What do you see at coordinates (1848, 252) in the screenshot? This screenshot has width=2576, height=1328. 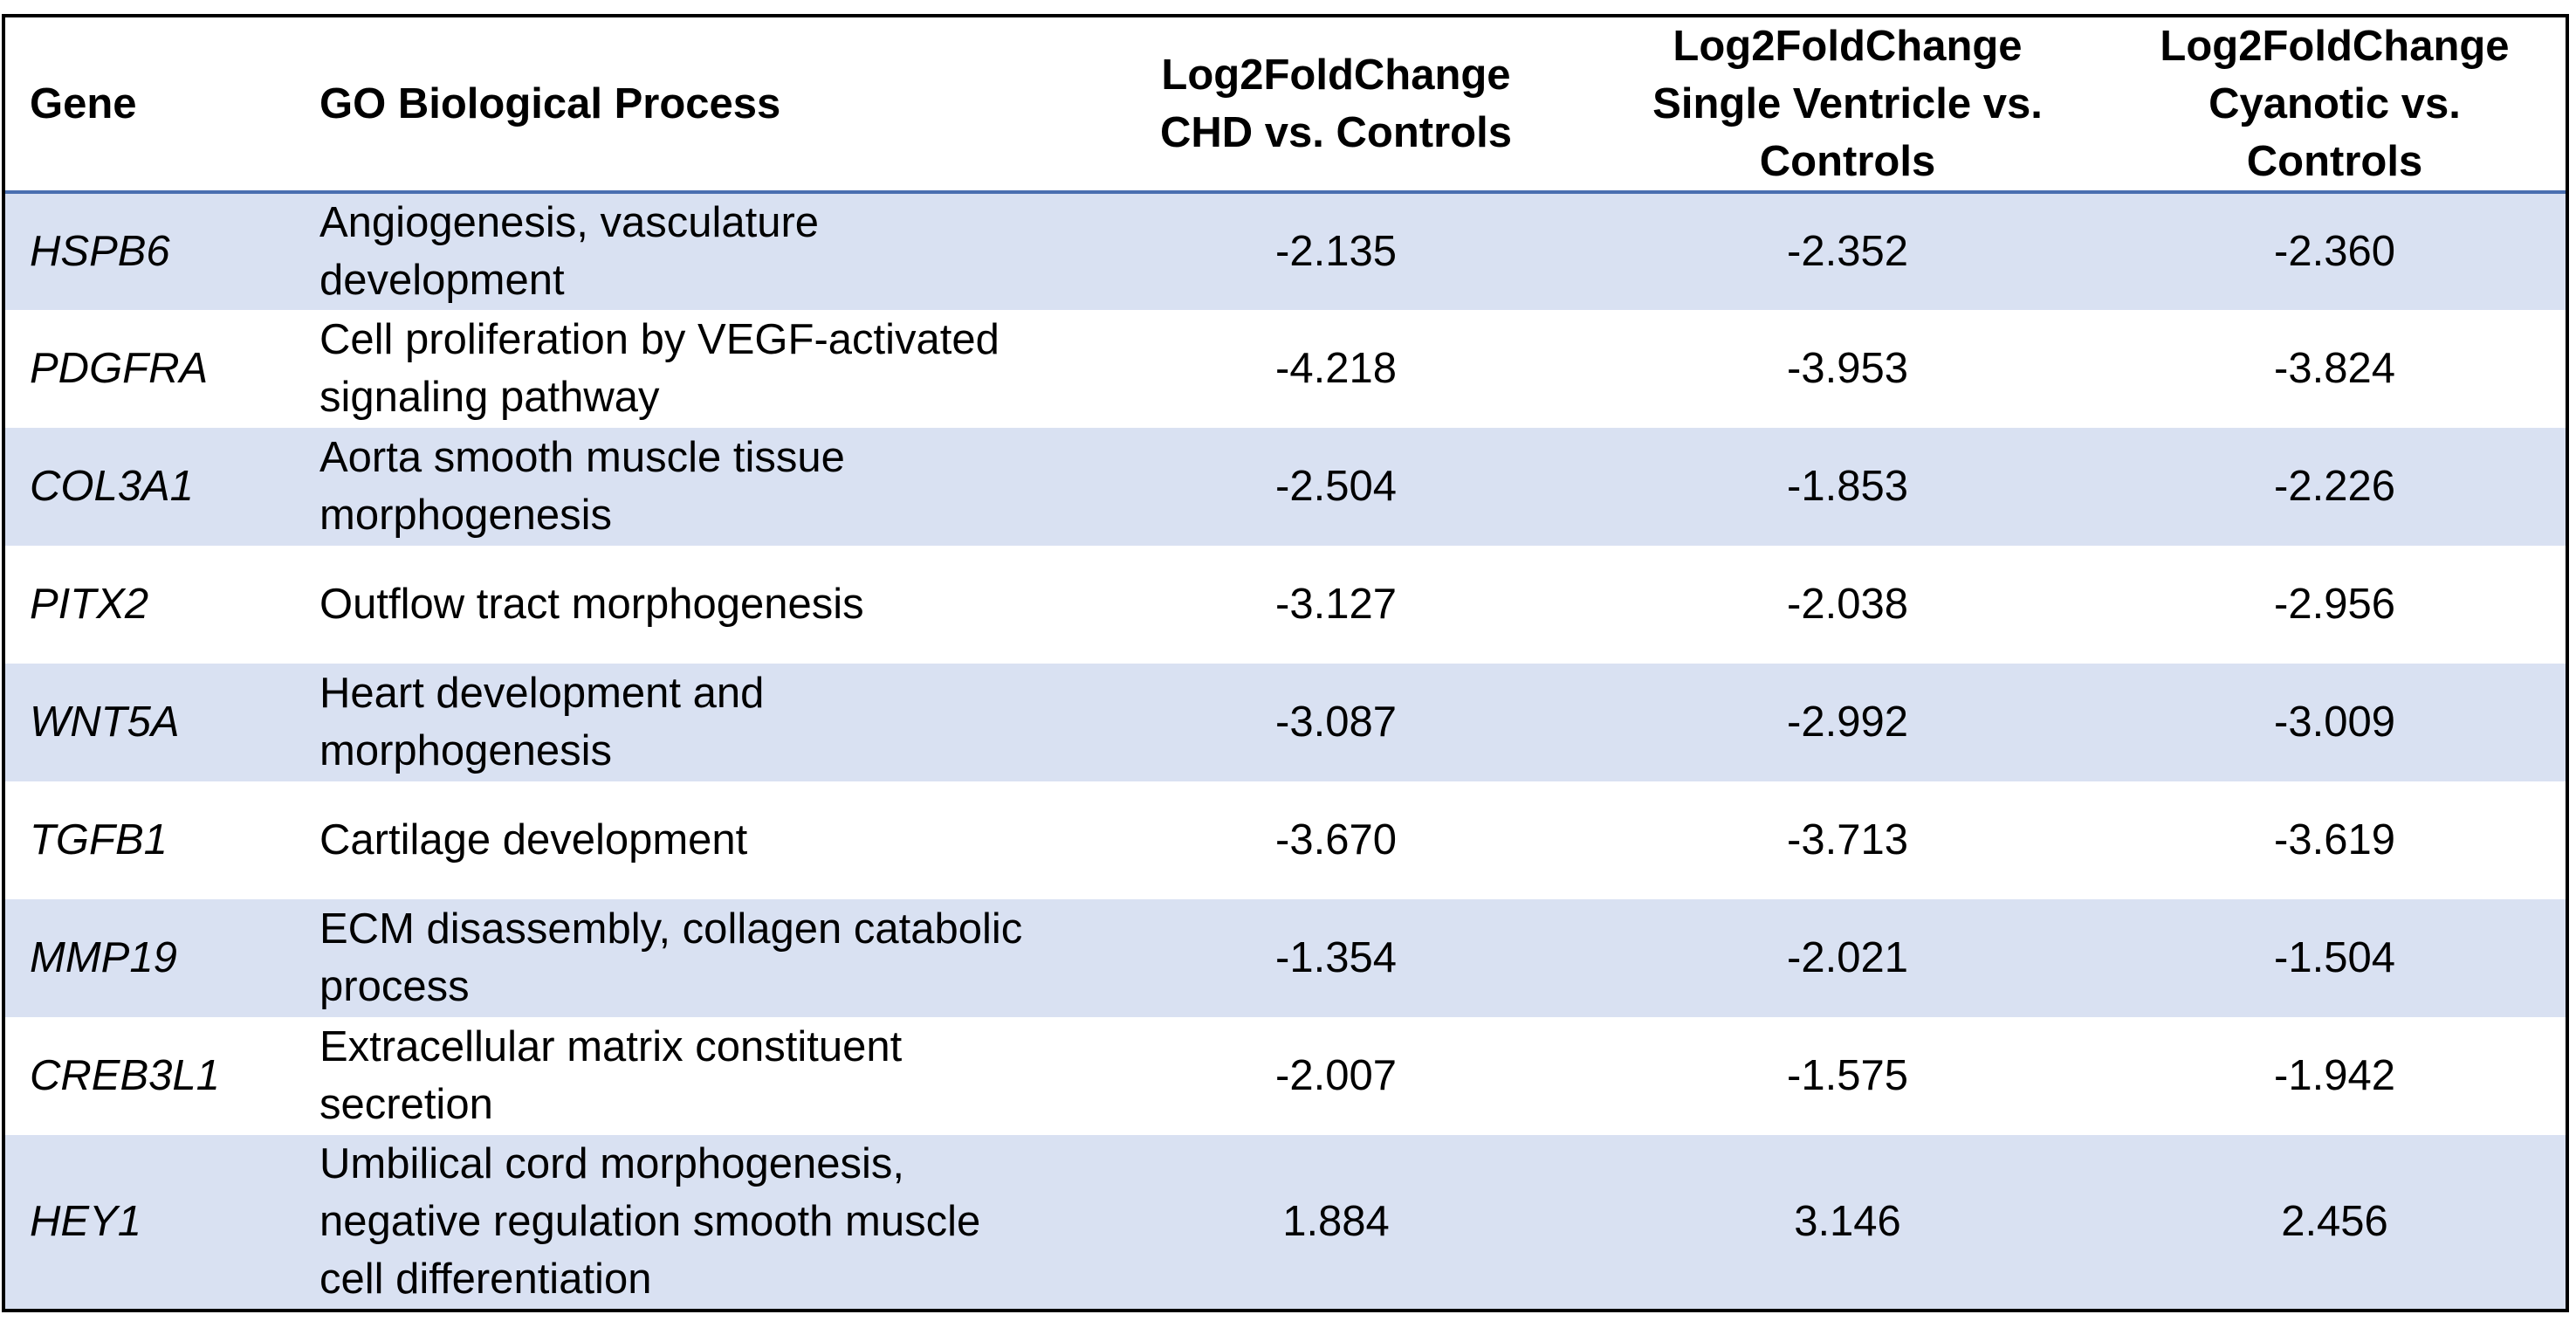 I see `single-ventricle-value-cell: -2.352` at bounding box center [1848, 252].